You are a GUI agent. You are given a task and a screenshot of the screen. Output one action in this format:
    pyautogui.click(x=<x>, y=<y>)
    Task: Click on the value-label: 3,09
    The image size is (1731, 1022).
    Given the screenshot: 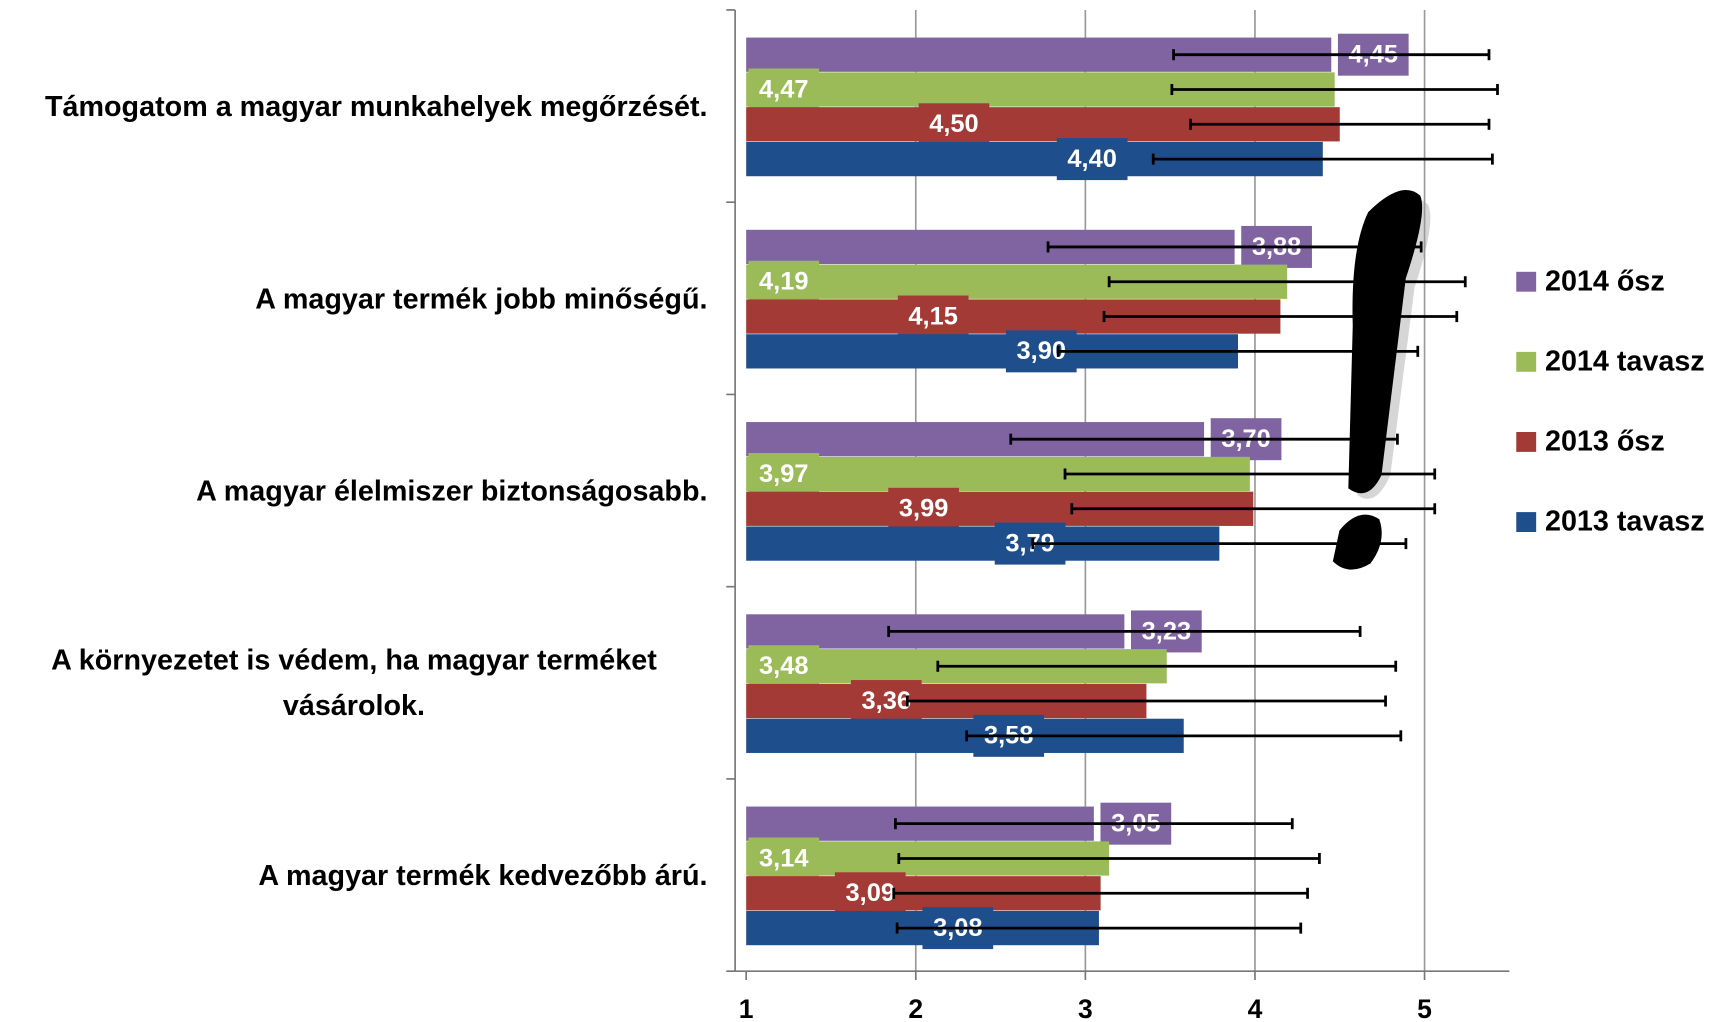 What is the action you would take?
    pyautogui.click(x=870, y=893)
    